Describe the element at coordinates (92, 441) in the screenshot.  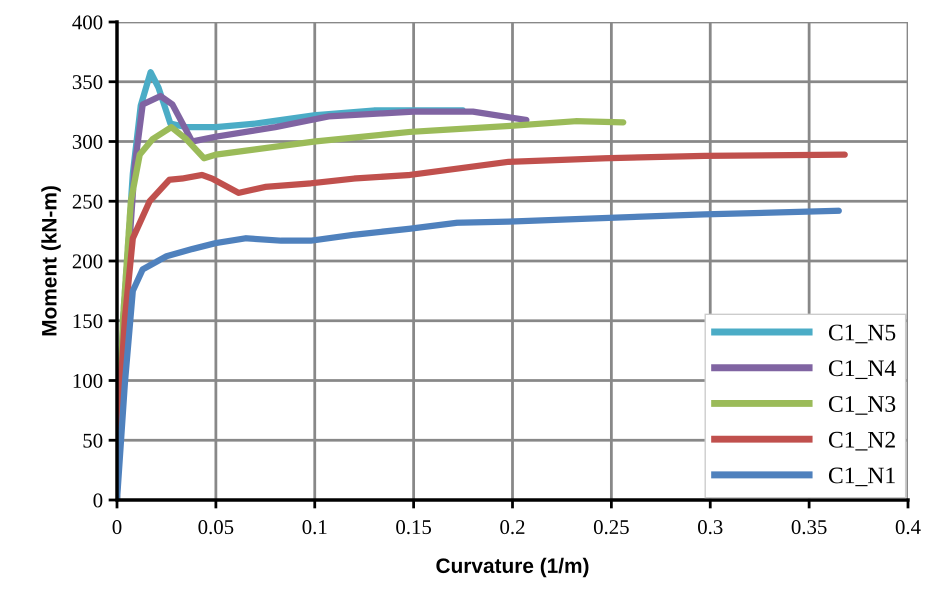
I see `y-tick-label: 50` at that location.